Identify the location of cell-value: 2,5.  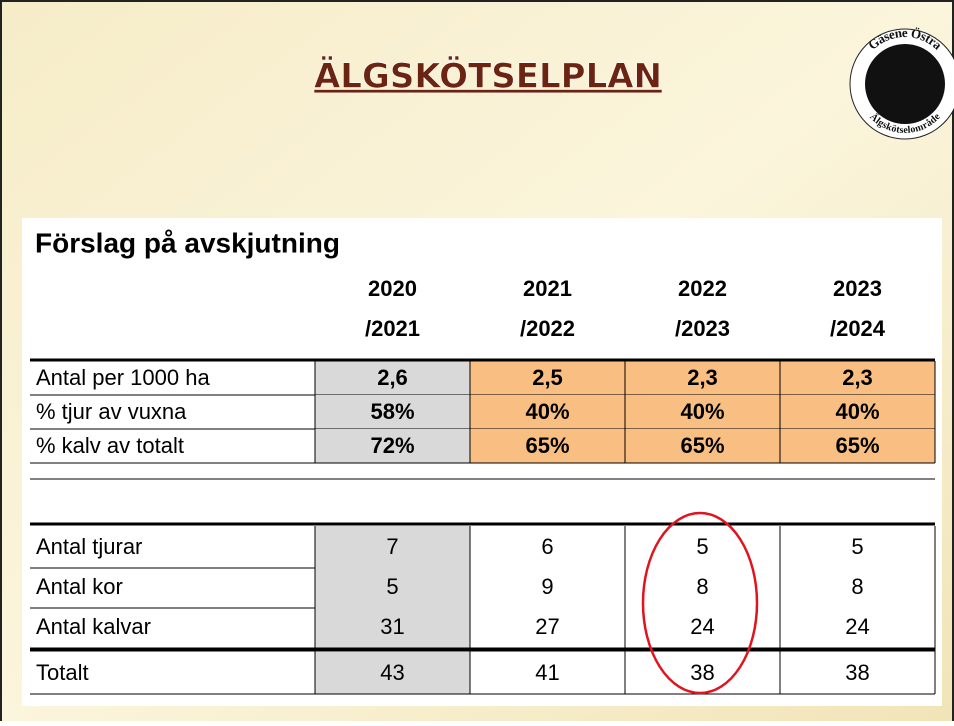
(547, 377).